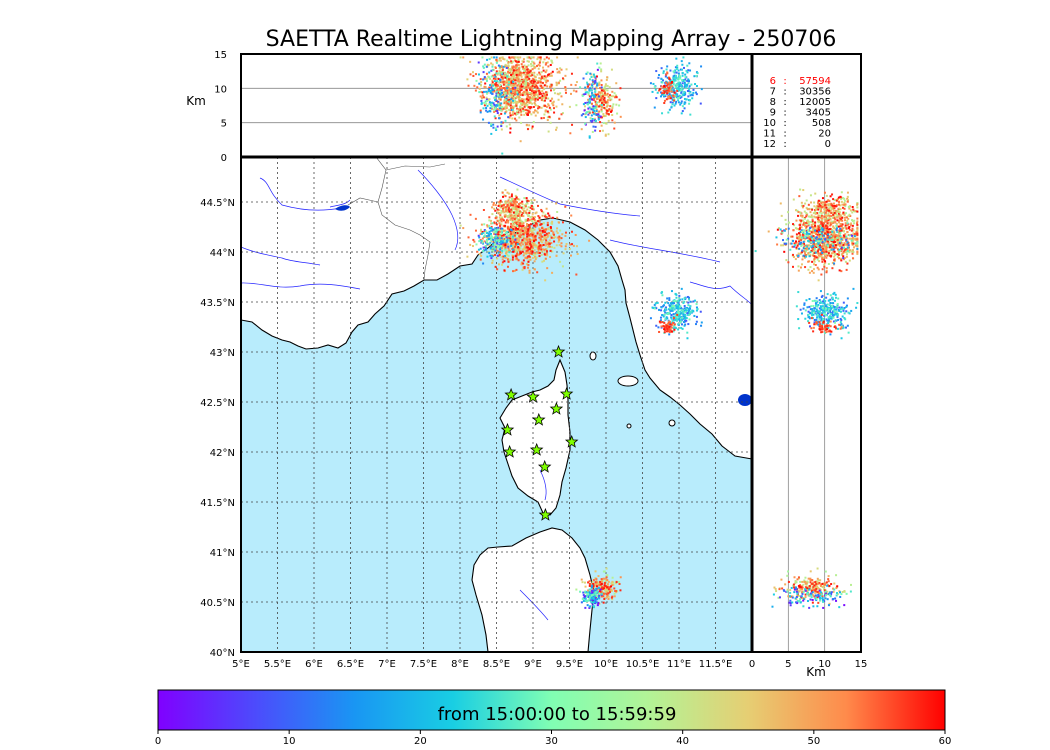  What do you see at coordinates (217, 503) in the screenshot?
I see `map-y-tick-label: 41.5°N` at bounding box center [217, 503].